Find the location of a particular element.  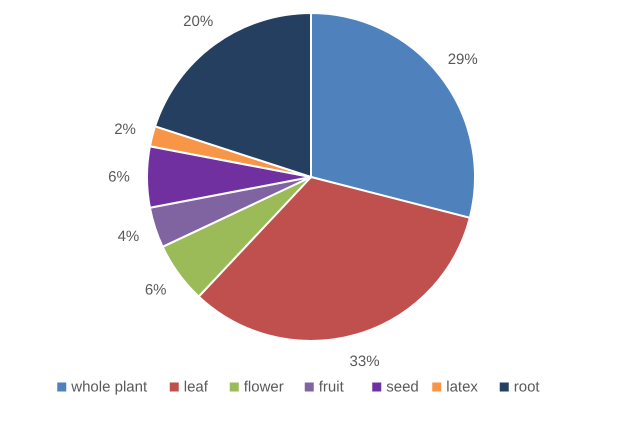

legend-label: leaf is located at coordinates (196, 387).